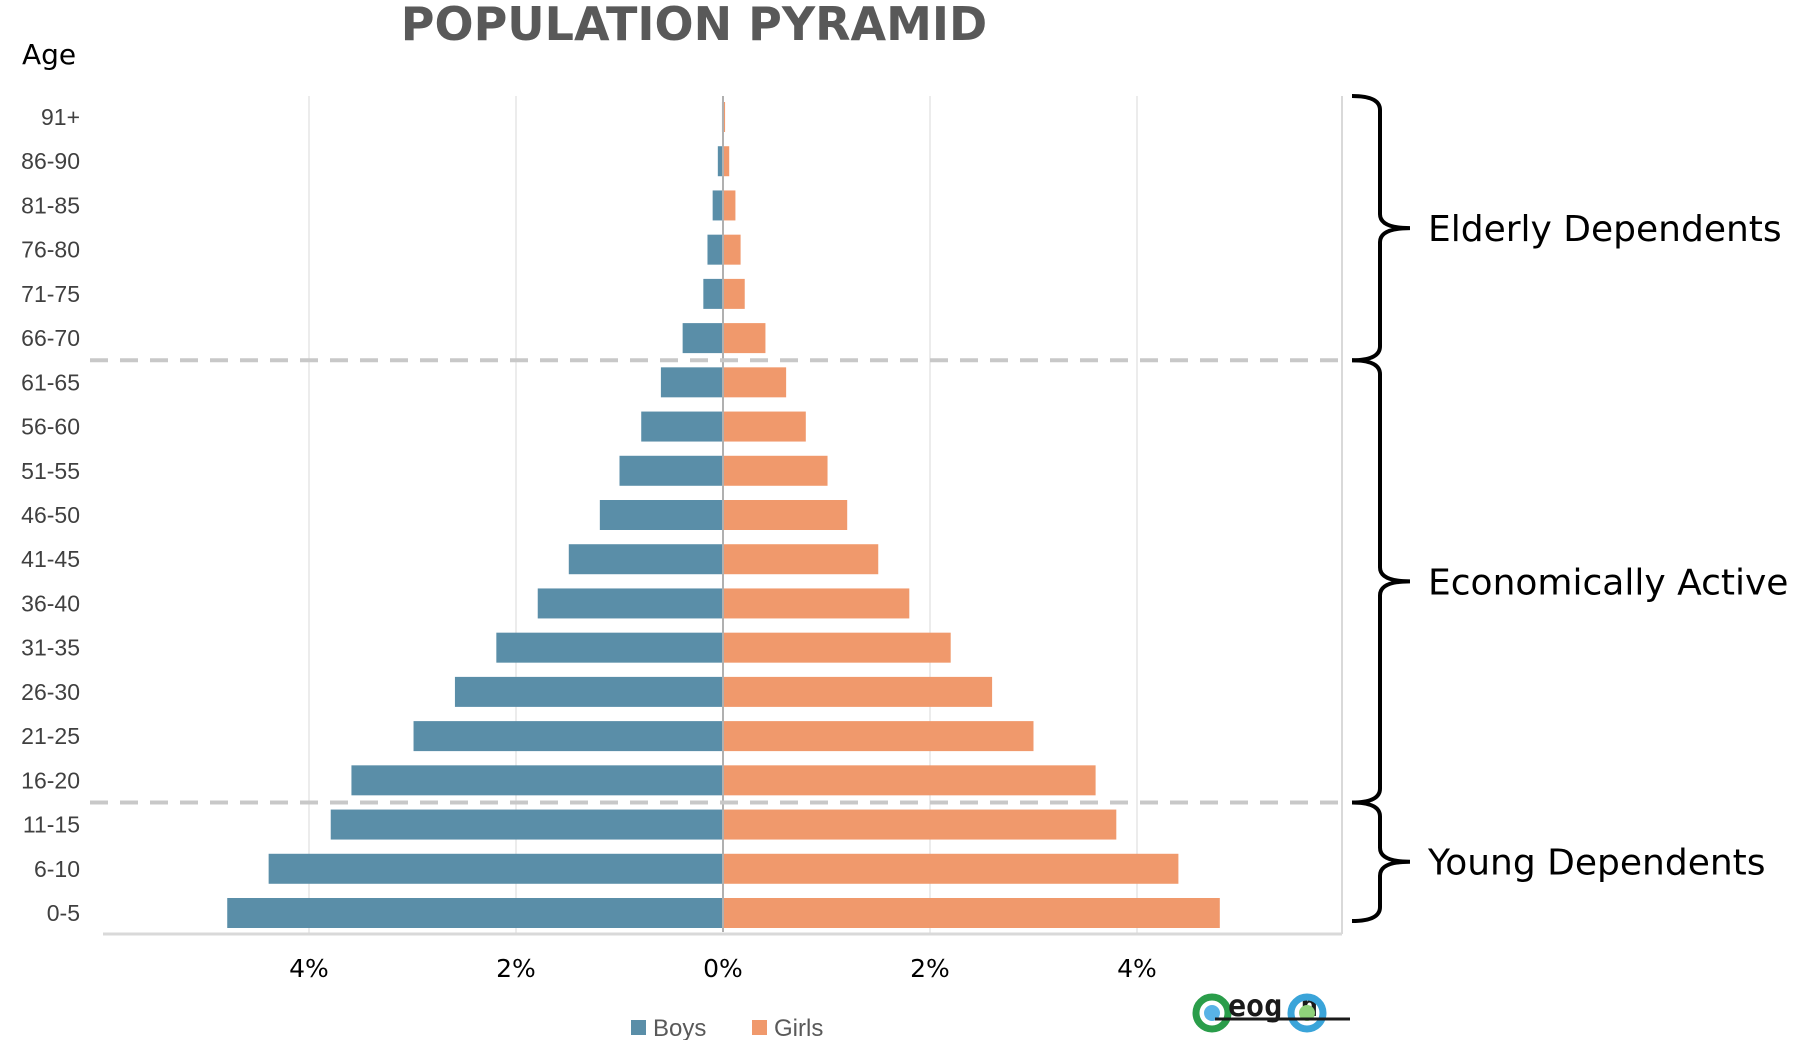 The width and height of the screenshot is (1801, 1040). I want to click on y-tick-label: 56-60, so click(50, 427).